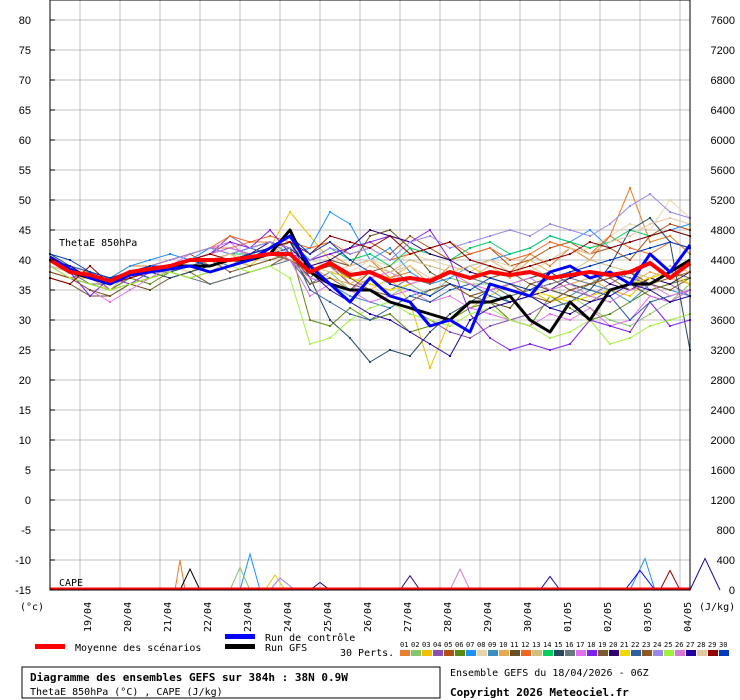  Describe the element at coordinates (568, 617) in the screenshot. I see `x-tick-label: 01/05` at that location.